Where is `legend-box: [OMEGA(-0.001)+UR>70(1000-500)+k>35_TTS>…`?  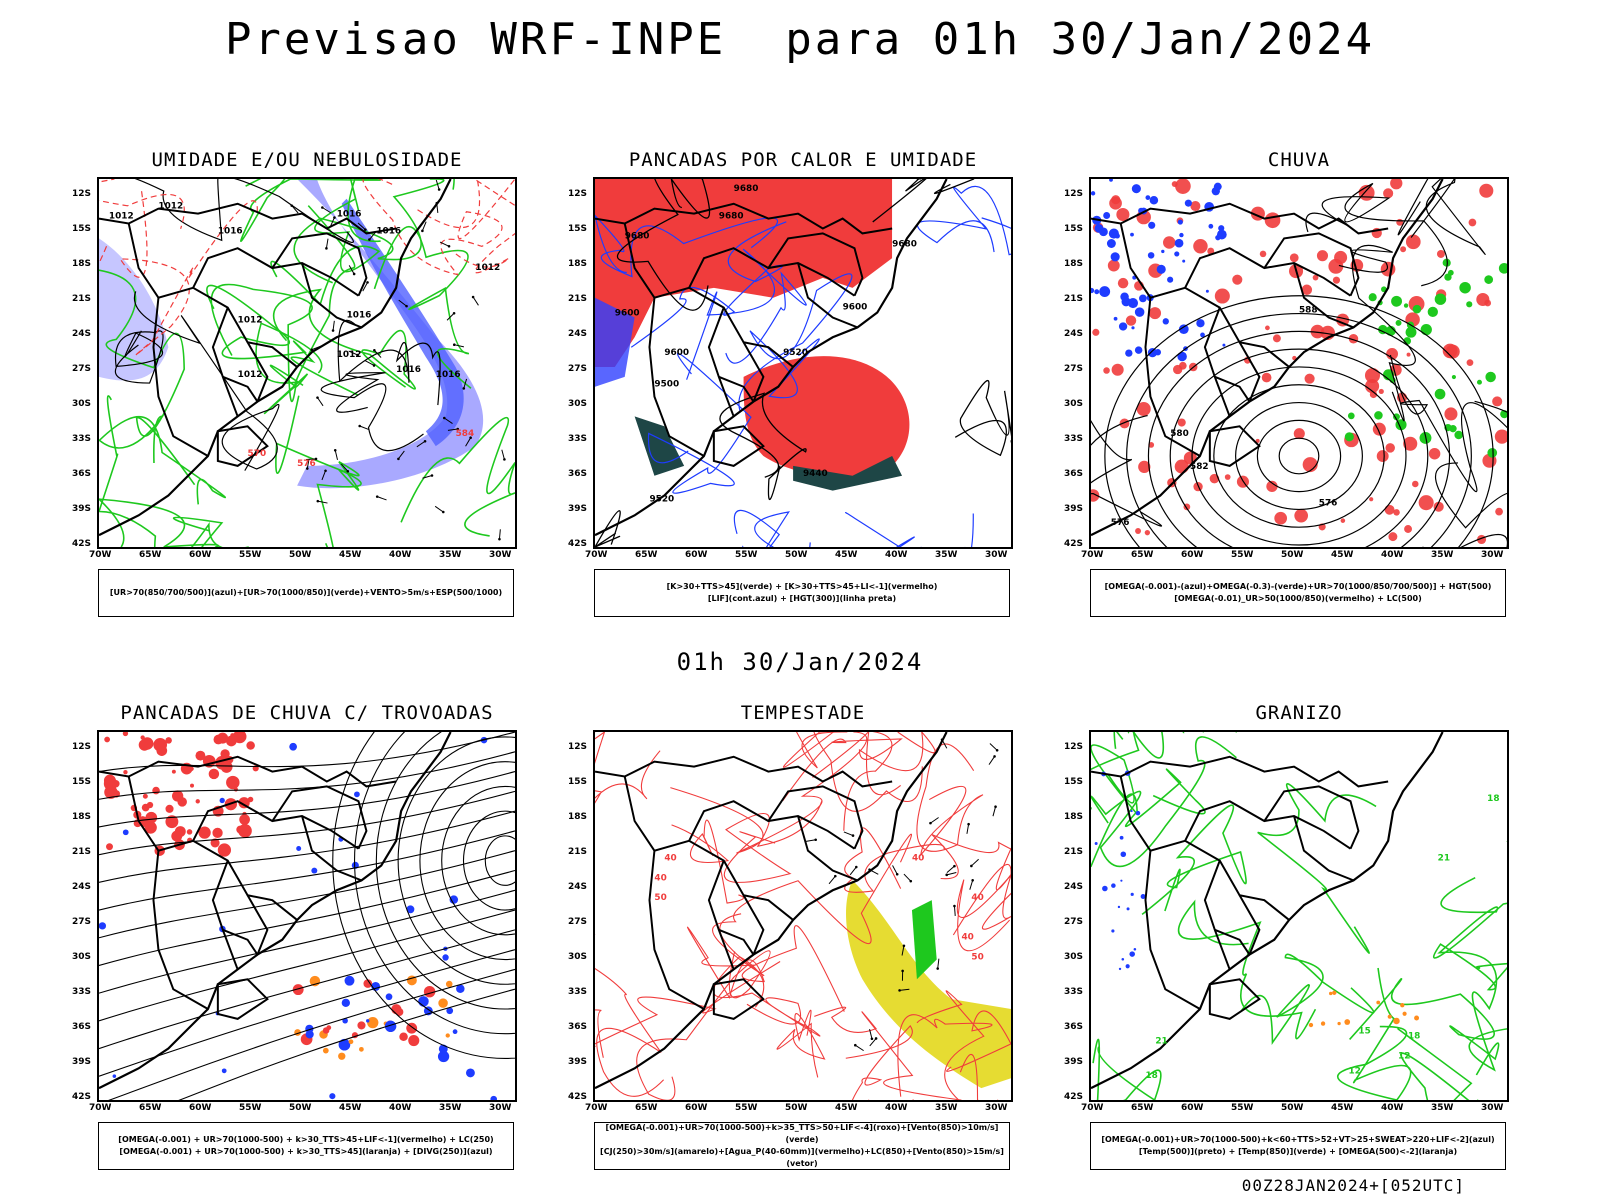
legend-box: [OMEGA(-0.001)+UR>70(1000-500)+k>35_TTS>… is located at coordinates (802, 1146).